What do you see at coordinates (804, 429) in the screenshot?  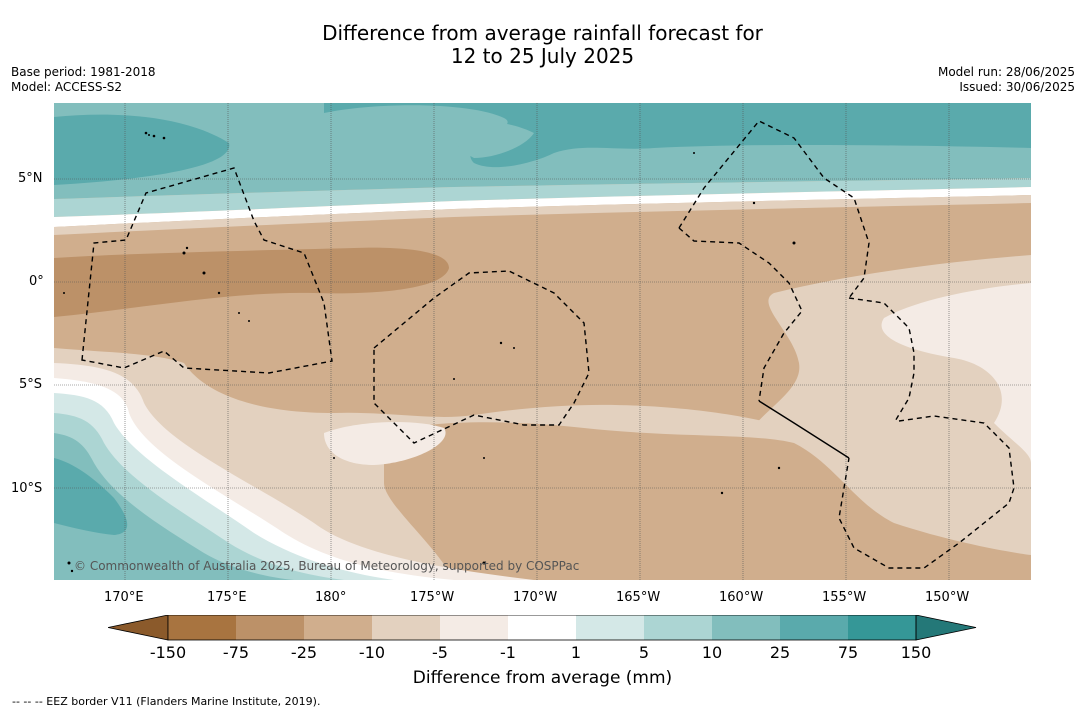 I see `boundary-line` at bounding box center [804, 429].